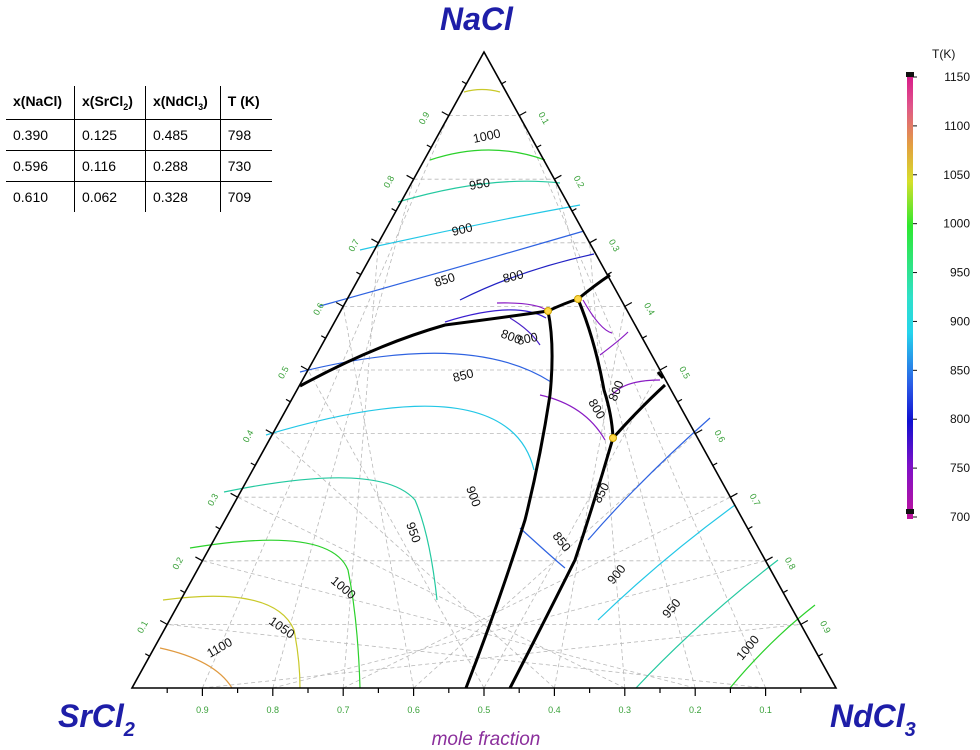 The width and height of the screenshot is (980, 750). What do you see at coordinates (960, 517) in the screenshot?
I see `colorbar-tick-label: 700` at bounding box center [960, 517].